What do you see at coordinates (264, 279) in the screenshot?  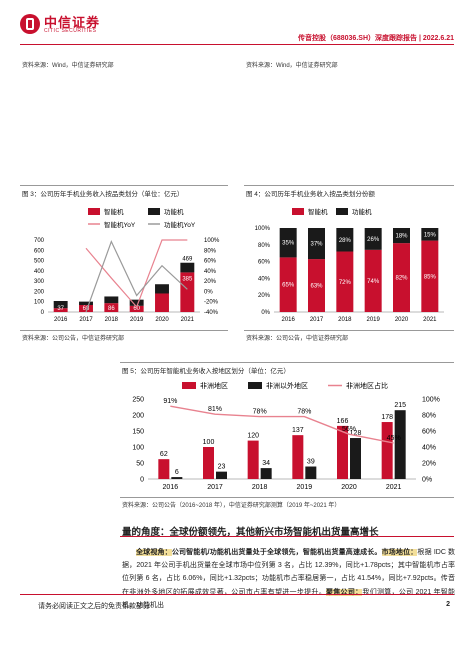 I see `y-tick-label: 40%` at bounding box center [264, 279].